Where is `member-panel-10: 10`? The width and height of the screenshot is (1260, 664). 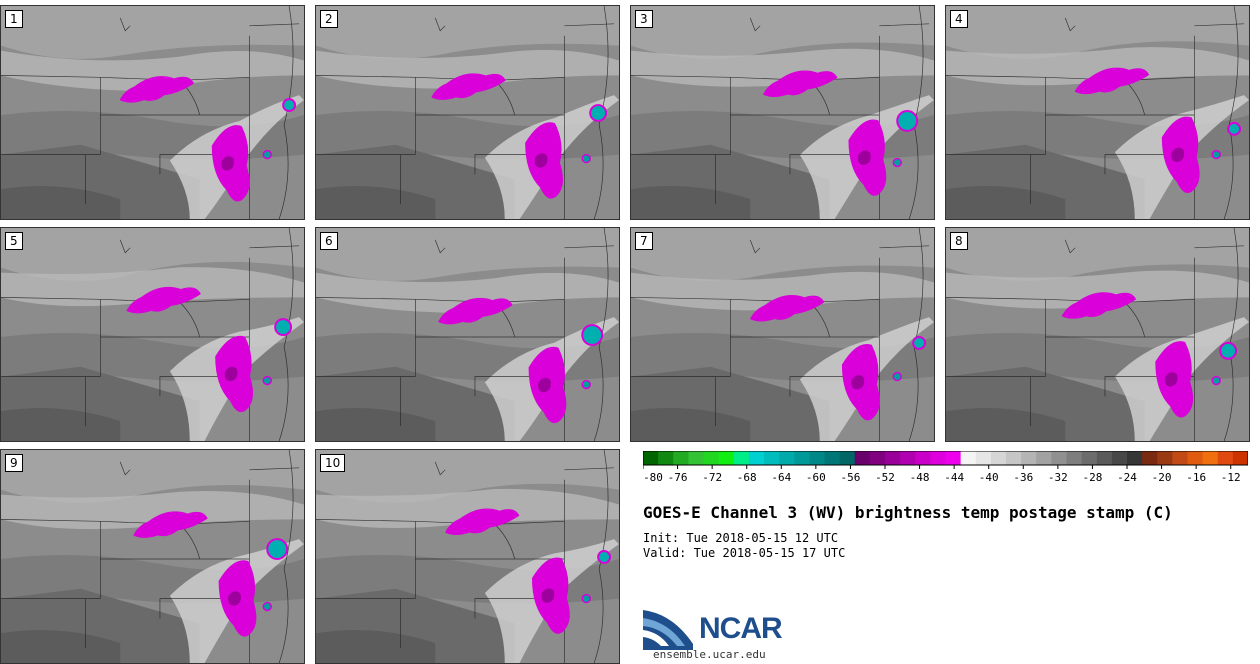 member-panel-10: 10 is located at coordinates (467, 556).